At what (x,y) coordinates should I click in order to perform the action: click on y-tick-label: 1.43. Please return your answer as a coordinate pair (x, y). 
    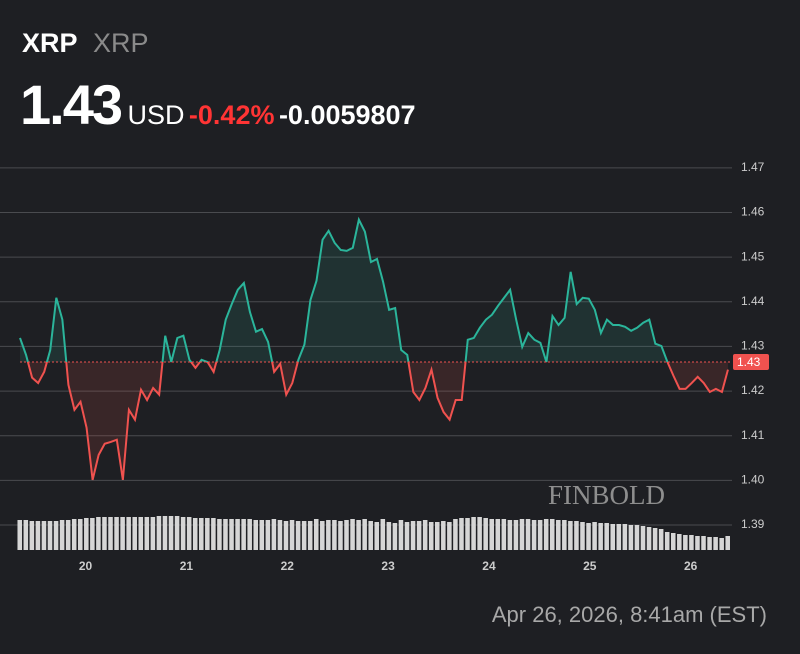
    Looking at the image, I should click on (753, 346).